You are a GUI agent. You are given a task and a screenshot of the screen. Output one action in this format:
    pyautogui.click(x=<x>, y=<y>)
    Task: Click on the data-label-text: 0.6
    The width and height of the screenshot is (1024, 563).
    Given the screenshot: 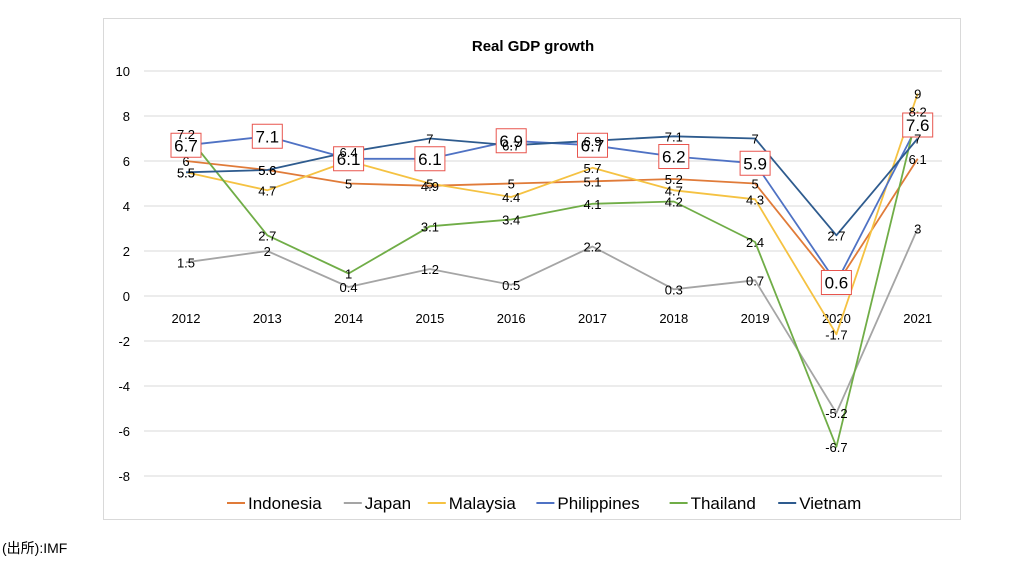 What is the action you would take?
    pyautogui.click(x=837, y=283)
    